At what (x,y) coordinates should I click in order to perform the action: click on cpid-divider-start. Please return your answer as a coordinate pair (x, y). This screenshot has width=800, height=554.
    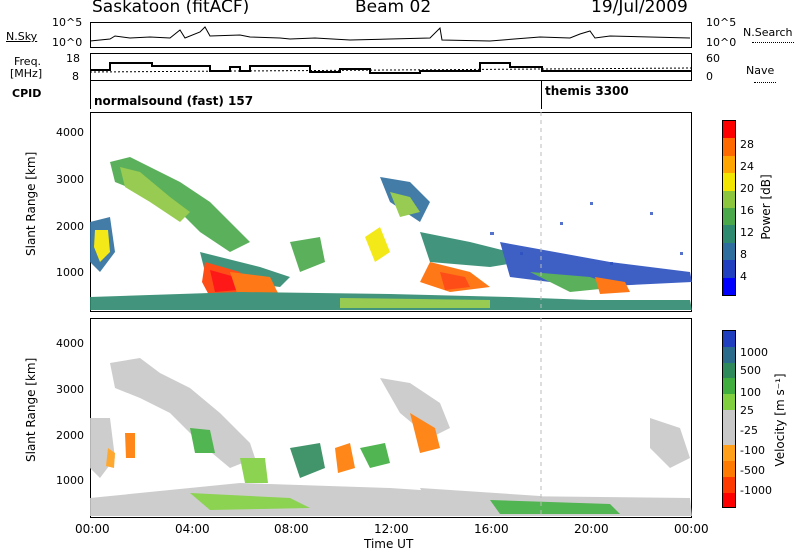
    Looking at the image, I should click on (90, 95).